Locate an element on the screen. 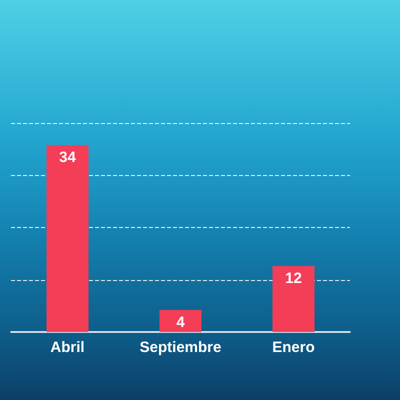 The image size is (400, 400). x-tick-label: Abril is located at coordinates (67, 347).